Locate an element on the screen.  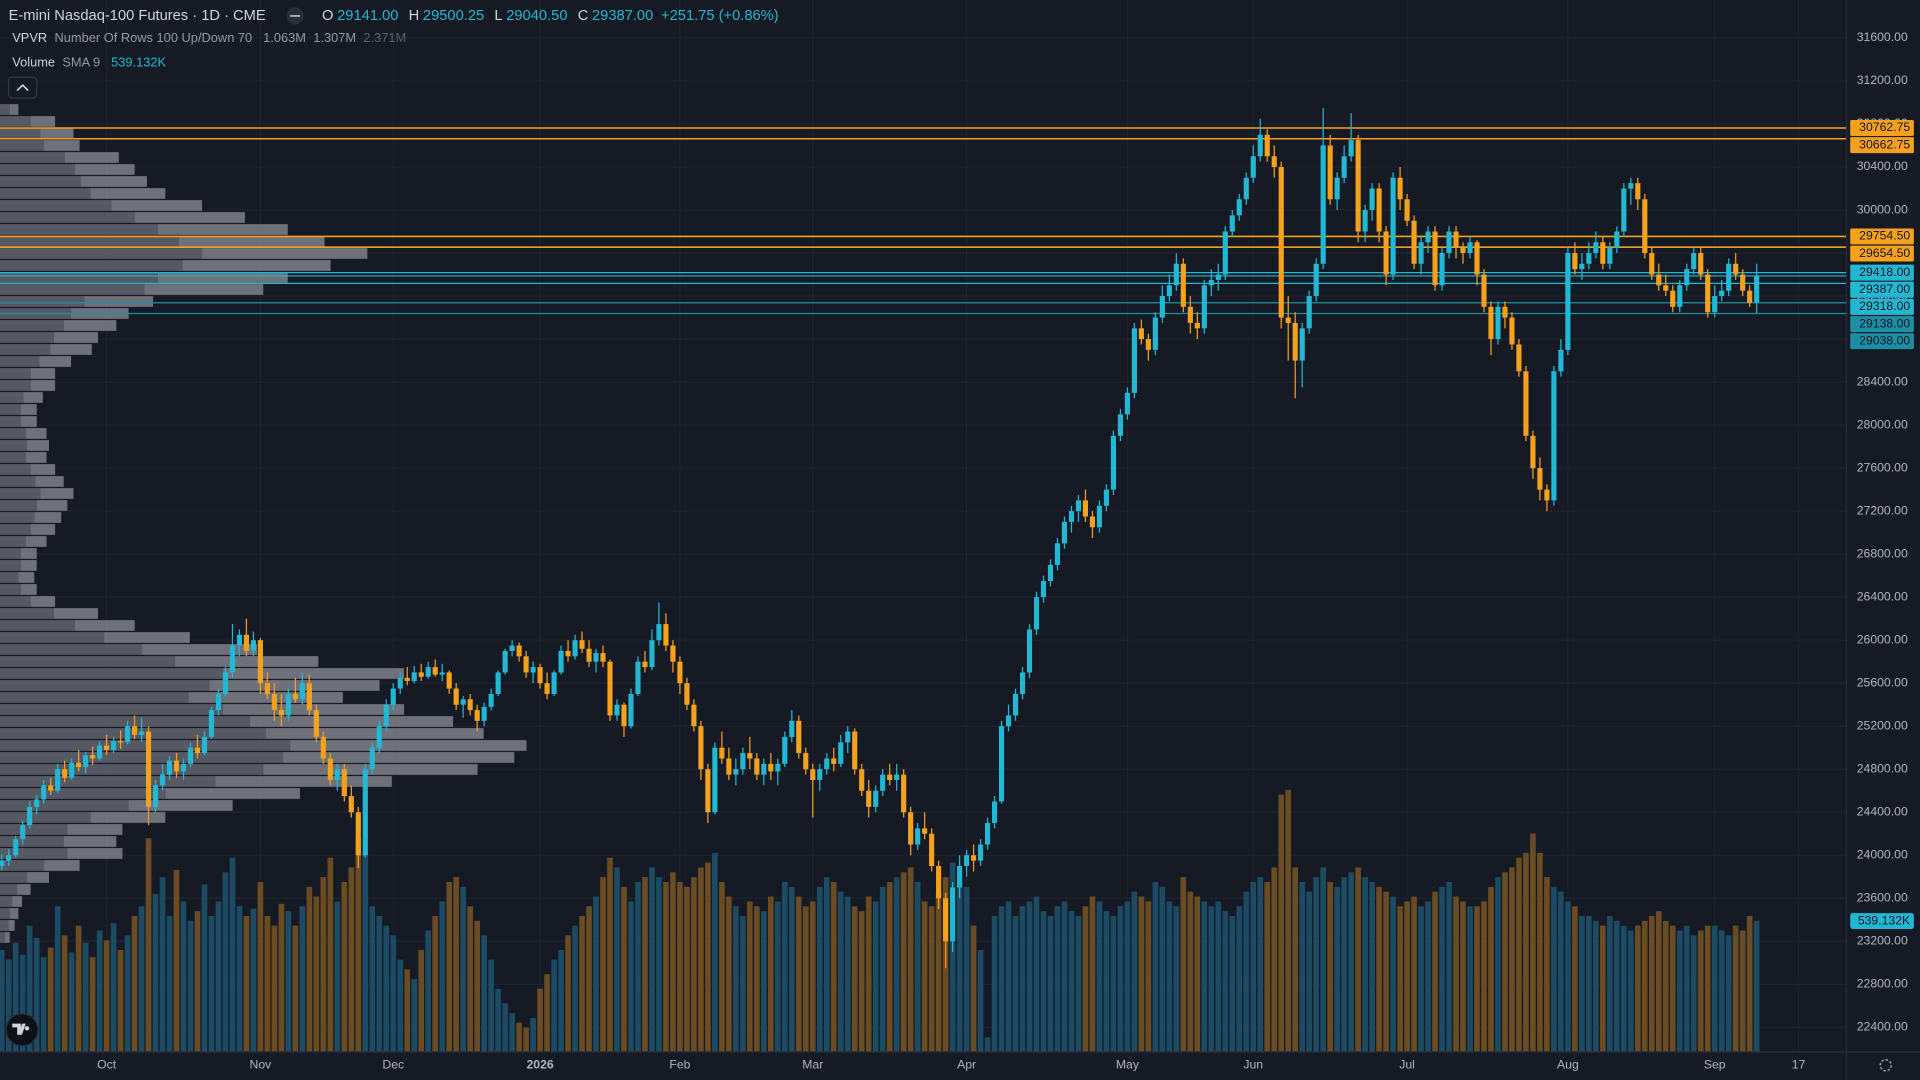
y-tick-label: 25600.00 is located at coordinates (1882, 682).